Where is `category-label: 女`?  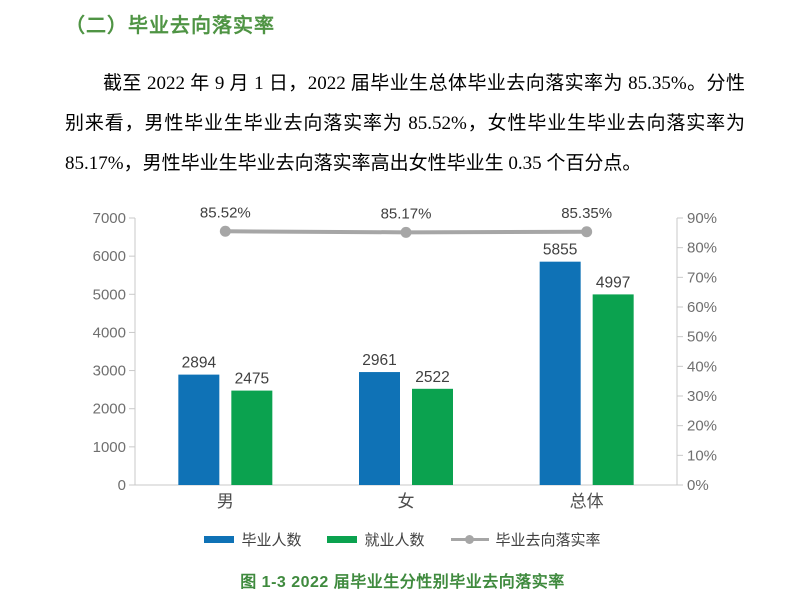
category-label: 女 is located at coordinates (406, 501).